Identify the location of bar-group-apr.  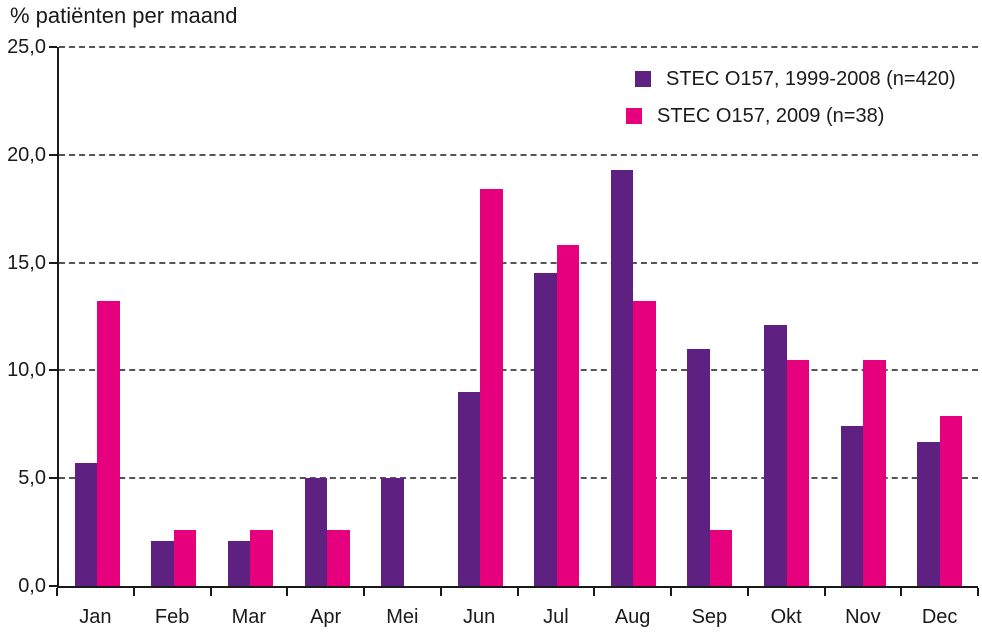
(327, 316).